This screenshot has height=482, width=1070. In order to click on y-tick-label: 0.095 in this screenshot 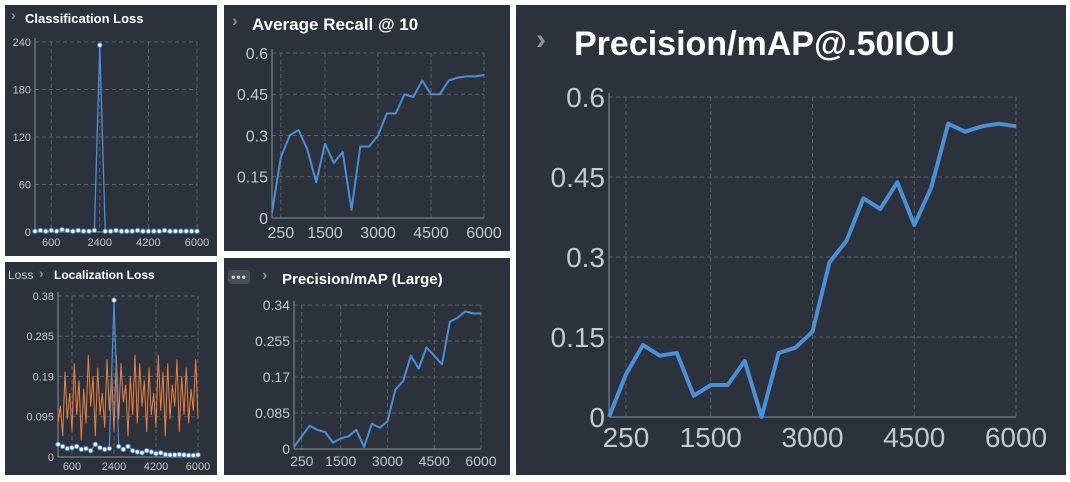, I will do `click(40, 418)`.